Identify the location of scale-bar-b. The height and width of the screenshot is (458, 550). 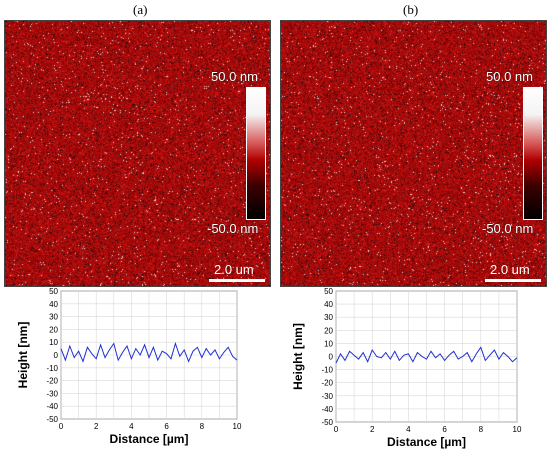
(513, 280).